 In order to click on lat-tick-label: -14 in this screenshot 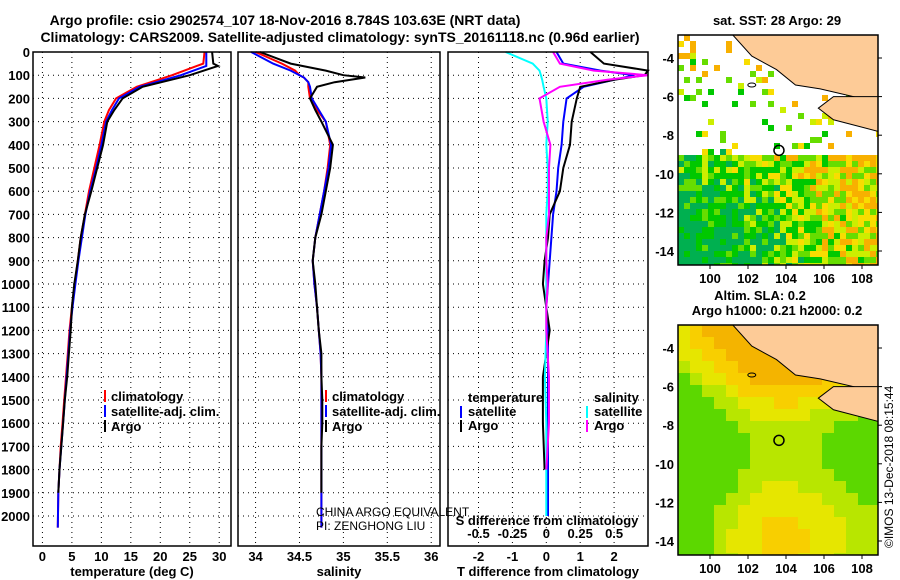, I will do `click(665, 251)`.